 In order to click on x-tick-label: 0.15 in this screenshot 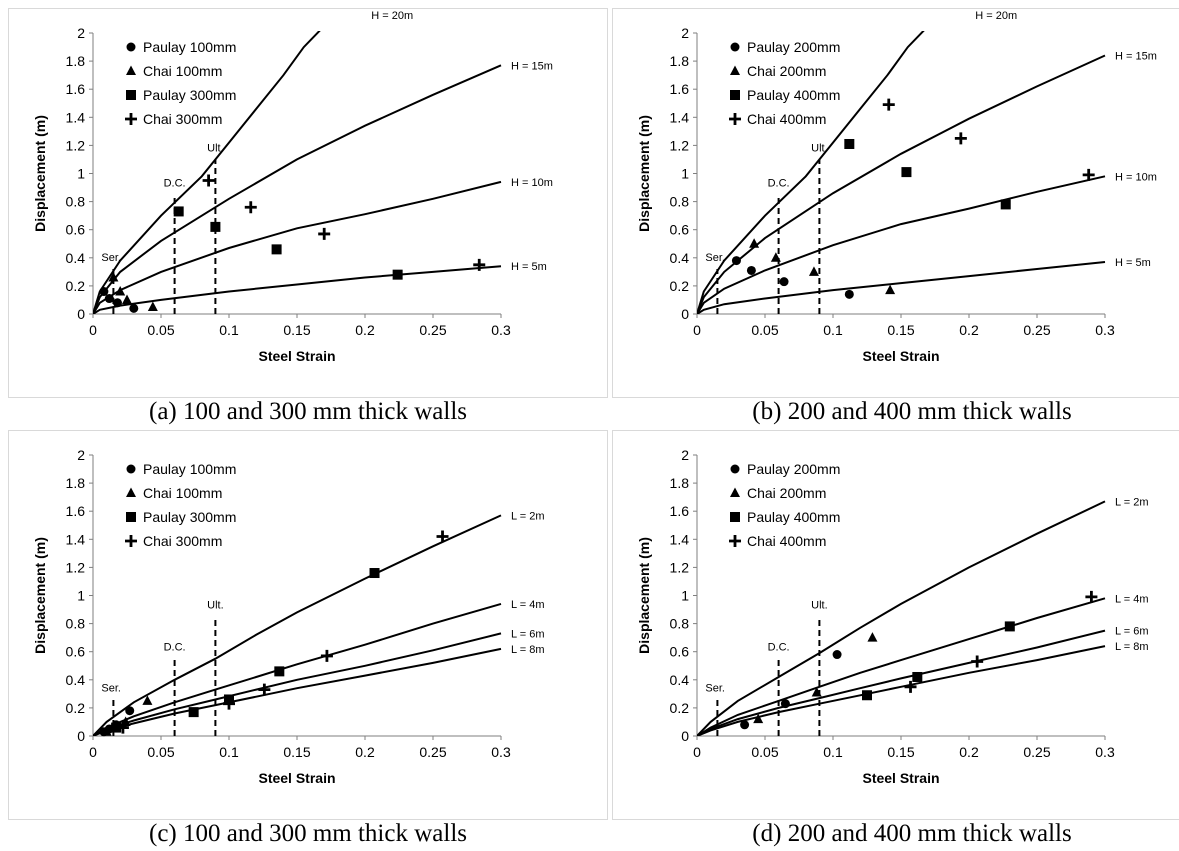, I will do `click(900, 330)`.